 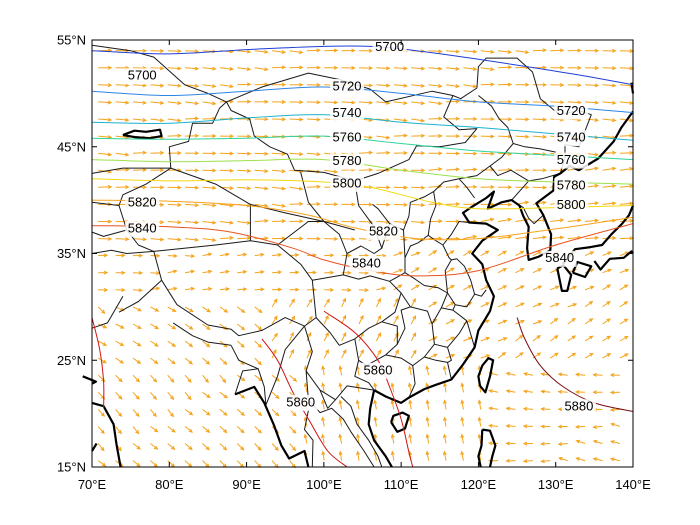 What do you see at coordinates (633, 484) in the screenshot?
I see `x-tick-label: 140°E` at bounding box center [633, 484].